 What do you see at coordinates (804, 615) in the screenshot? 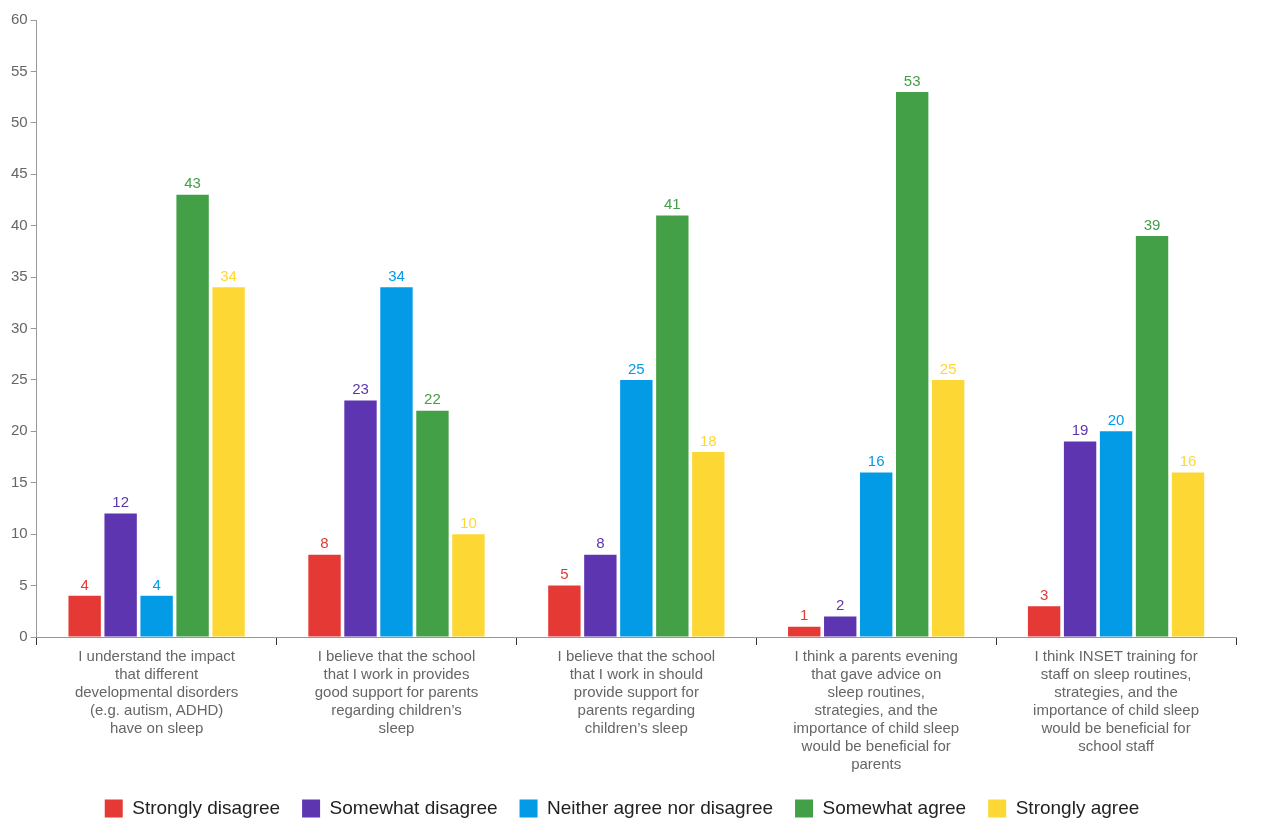
I see `data-label: 1` at bounding box center [804, 615].